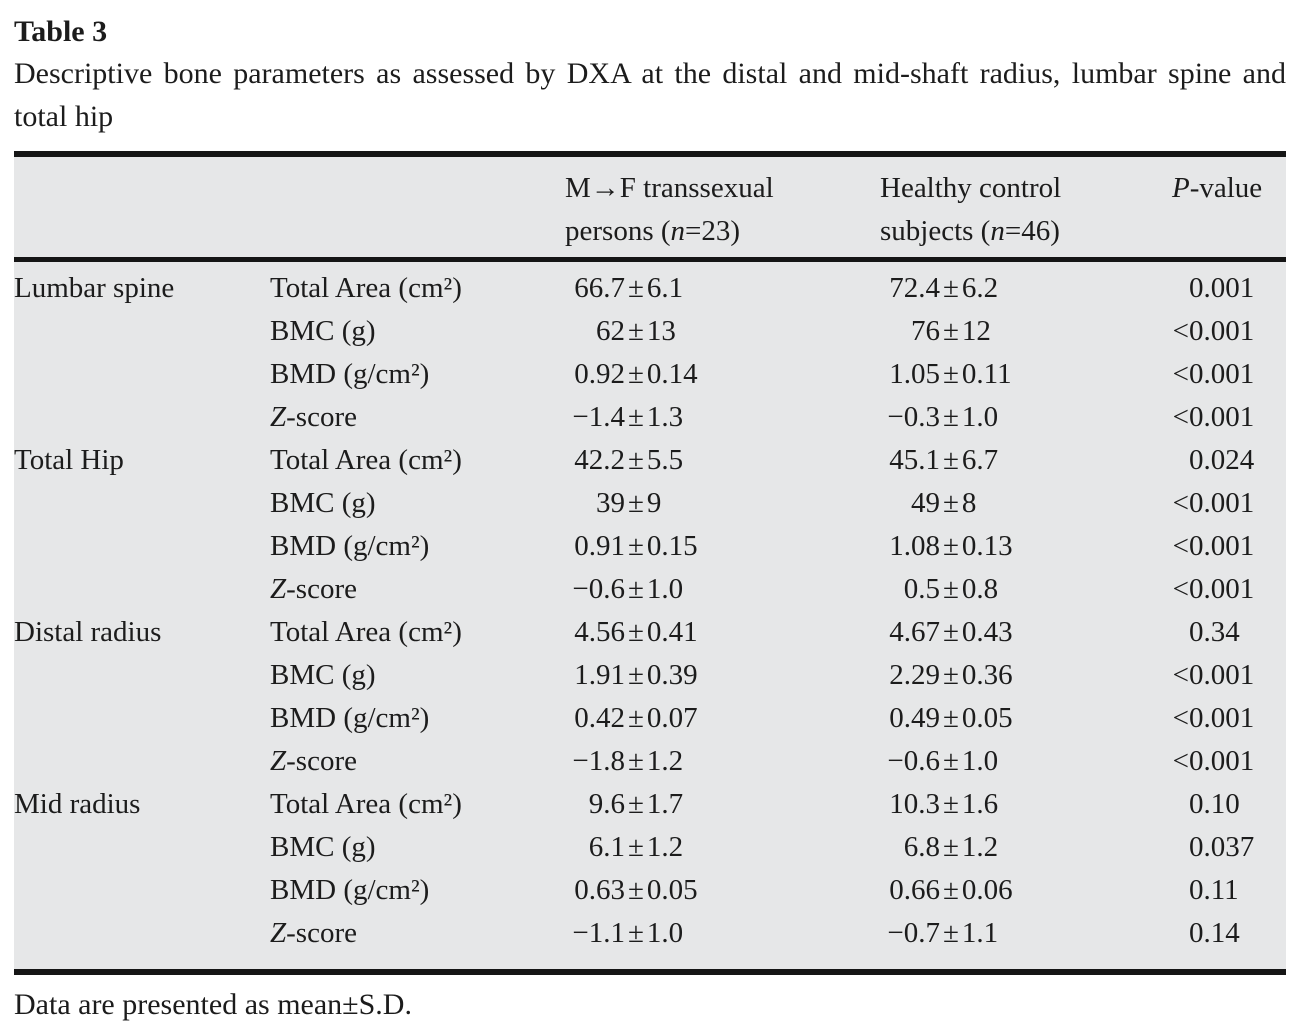  I want to click on hc-value-cell: 6.8 ±1.2, so click(1025, 847).